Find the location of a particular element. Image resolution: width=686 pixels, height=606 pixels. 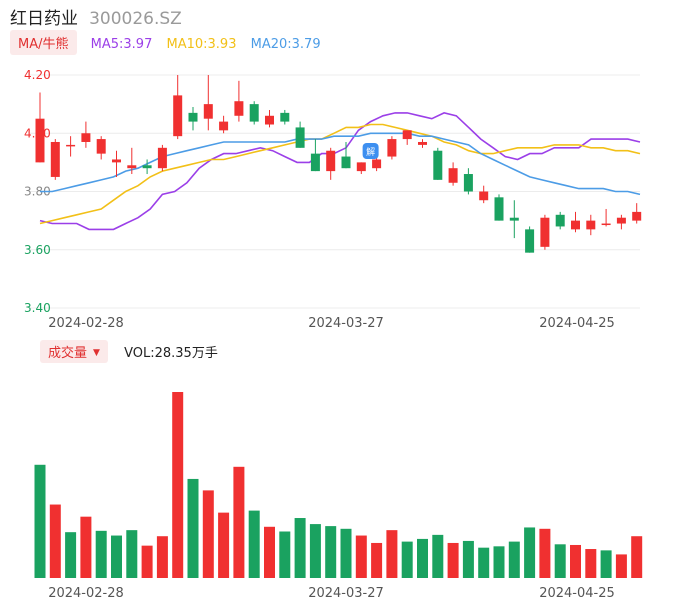

ma20-line is located at coordinates (340, 164).